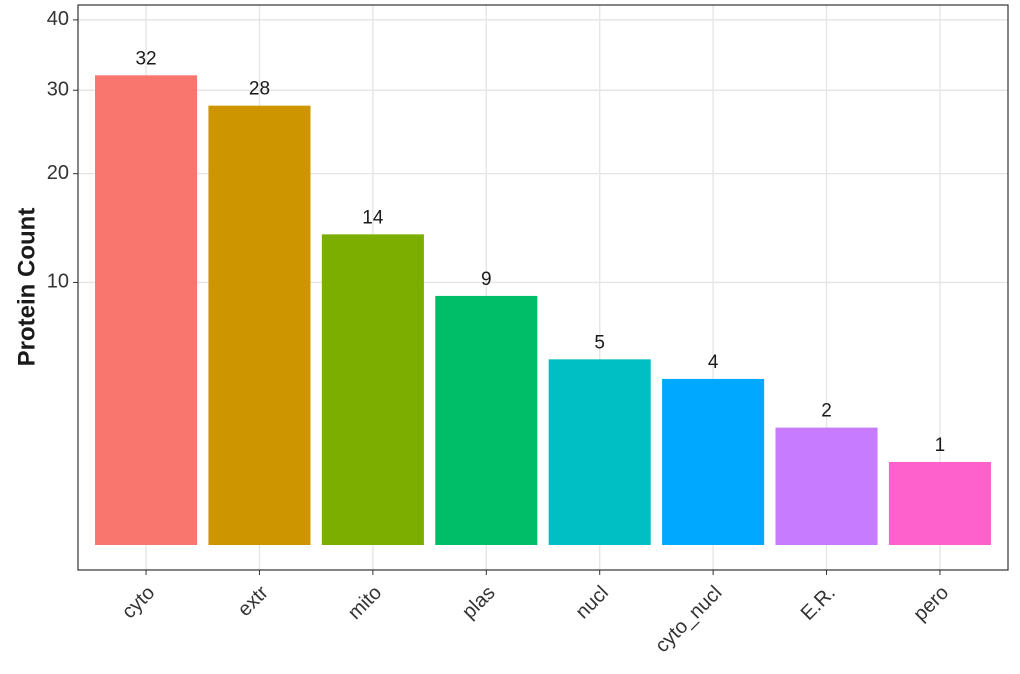 The width and height of the screenshot is (1020, 674). I want to click on value-label: 1, so click(940, 445).